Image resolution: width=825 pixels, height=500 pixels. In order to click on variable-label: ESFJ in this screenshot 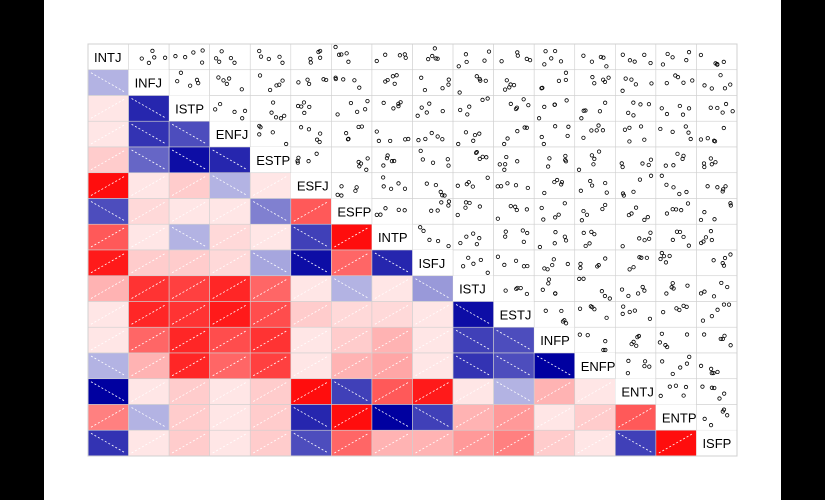, I will do `click(313, 186)`.